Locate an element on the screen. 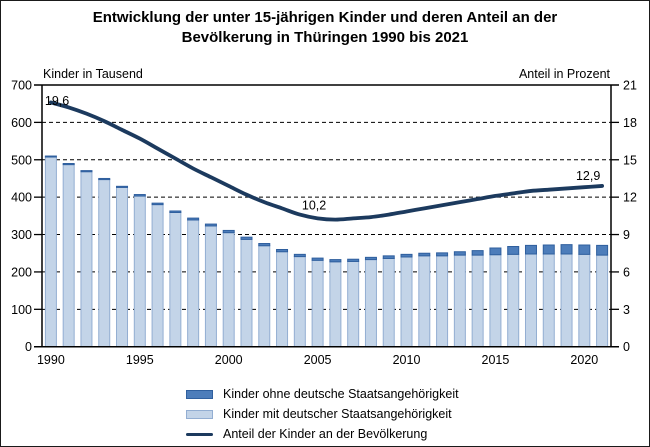  bar-ohne-2010 is located at coordinates (406, 255).